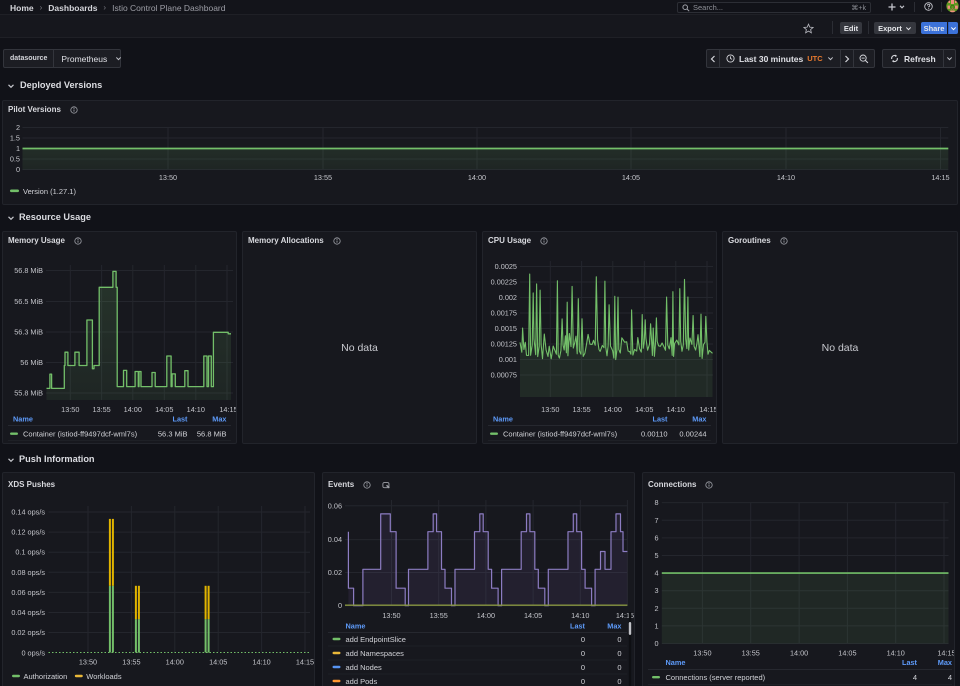 The width and height of the screenshot is (960, 686). I want to click on svg-text: 0.14 ops/s, so click(28, 512).